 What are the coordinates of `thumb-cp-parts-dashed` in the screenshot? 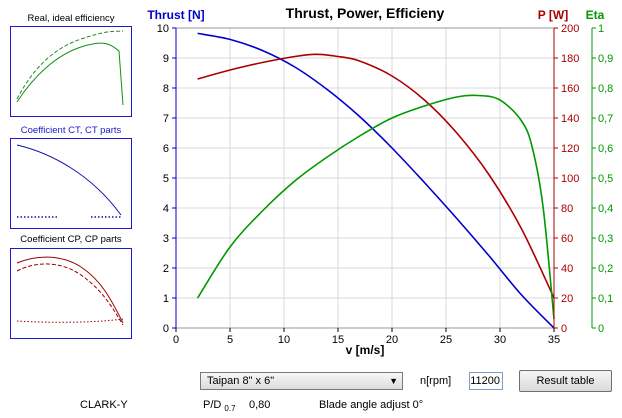 It's located at (70, 294).